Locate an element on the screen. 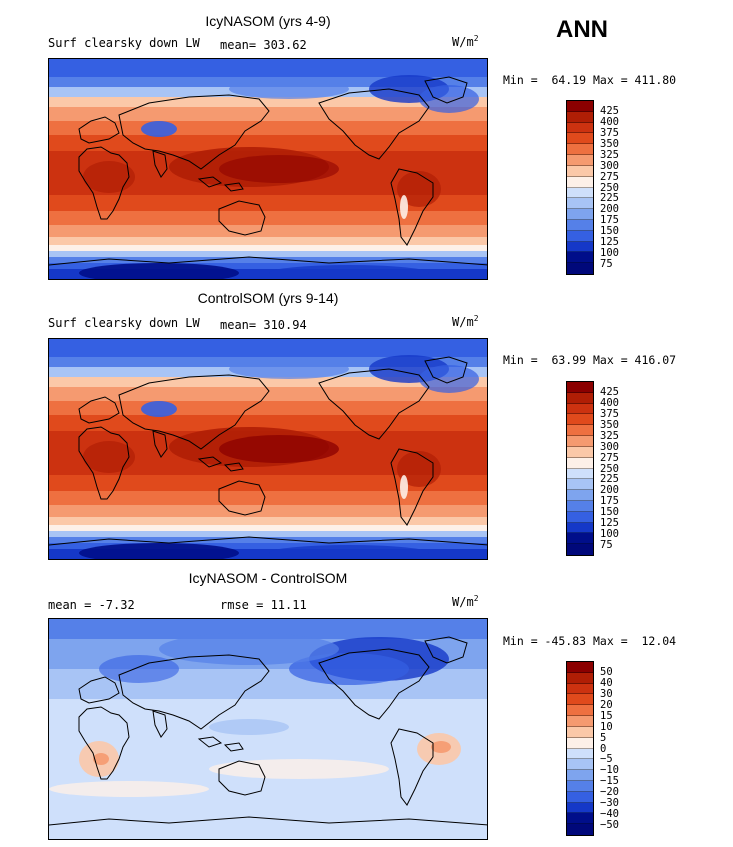  panel-1-colorbar is located at coordinates (580, 187).